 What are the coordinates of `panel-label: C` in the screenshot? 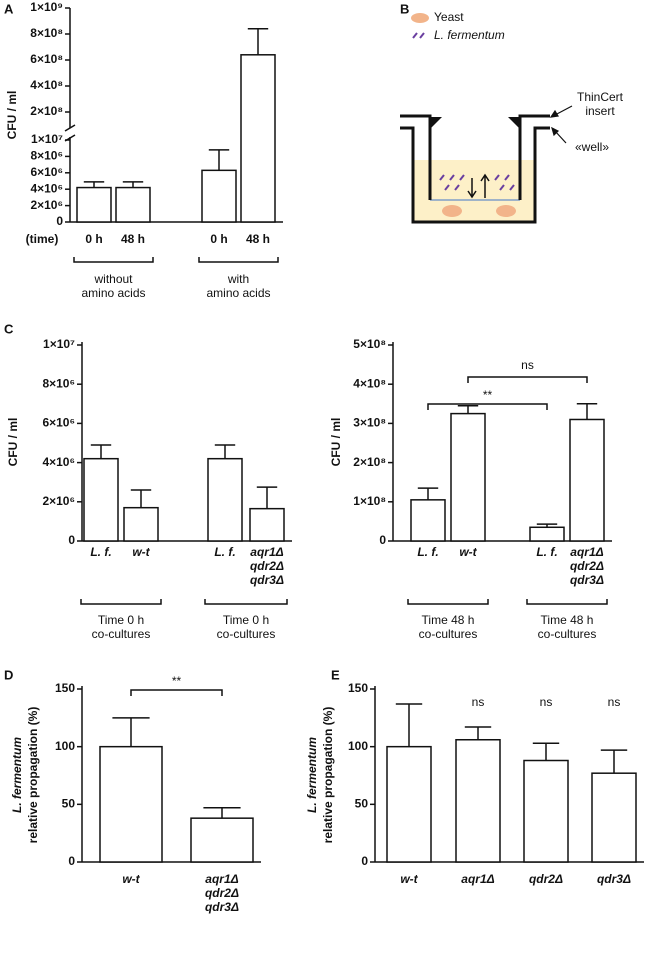 It's located at (9, 328).